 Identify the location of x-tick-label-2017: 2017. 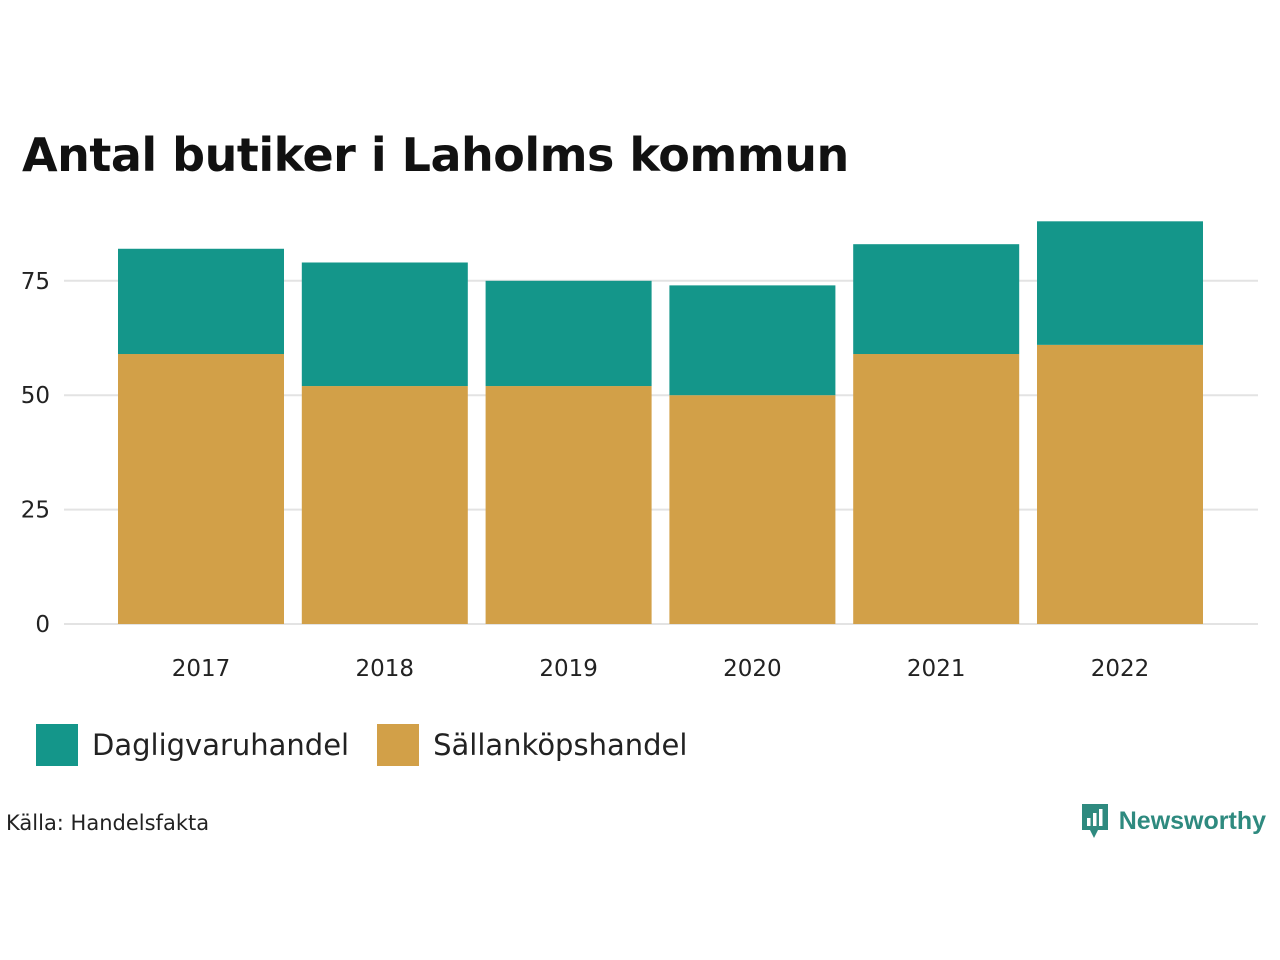
(201, 669).